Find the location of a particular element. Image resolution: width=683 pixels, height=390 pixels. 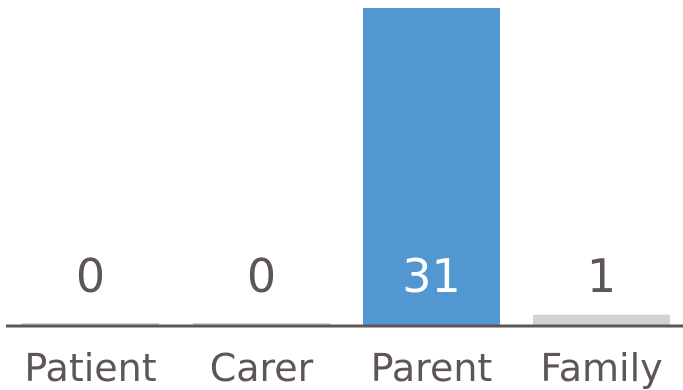

value-label-parent: 31 is located at coordinates (431, 276).